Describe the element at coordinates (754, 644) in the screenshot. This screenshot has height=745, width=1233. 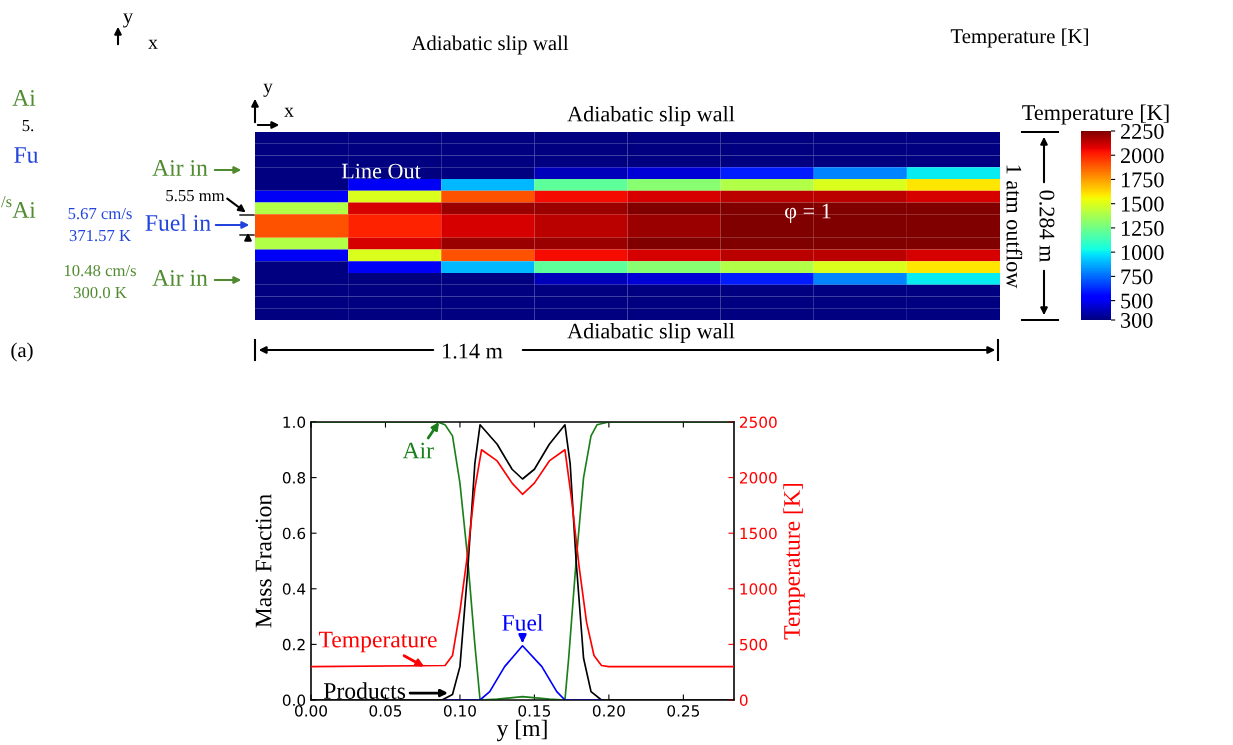
I see `y2-tick-label: 500` at that location.